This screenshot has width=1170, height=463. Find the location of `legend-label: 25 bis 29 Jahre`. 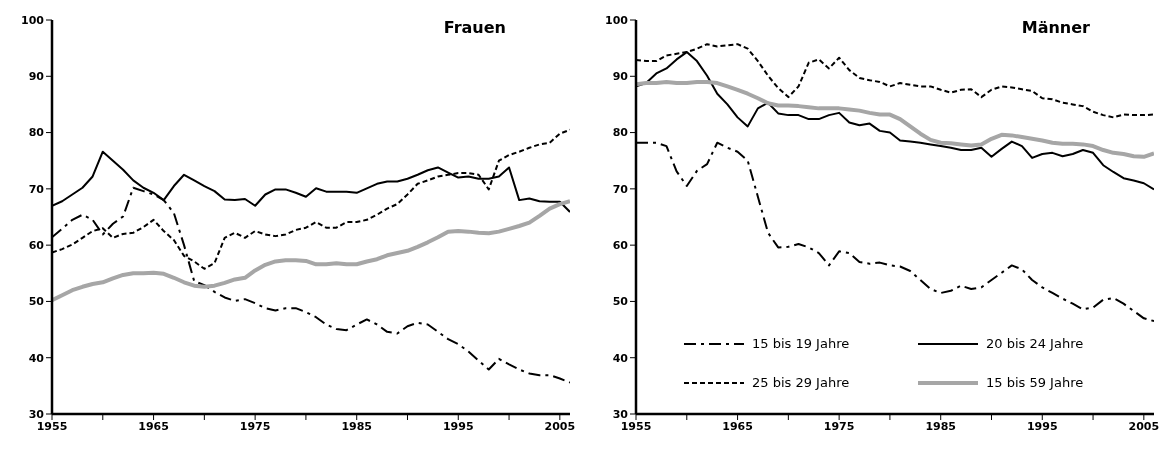

legend-label: 25 bis 29 Jahre is located at coordinates (801, 382).